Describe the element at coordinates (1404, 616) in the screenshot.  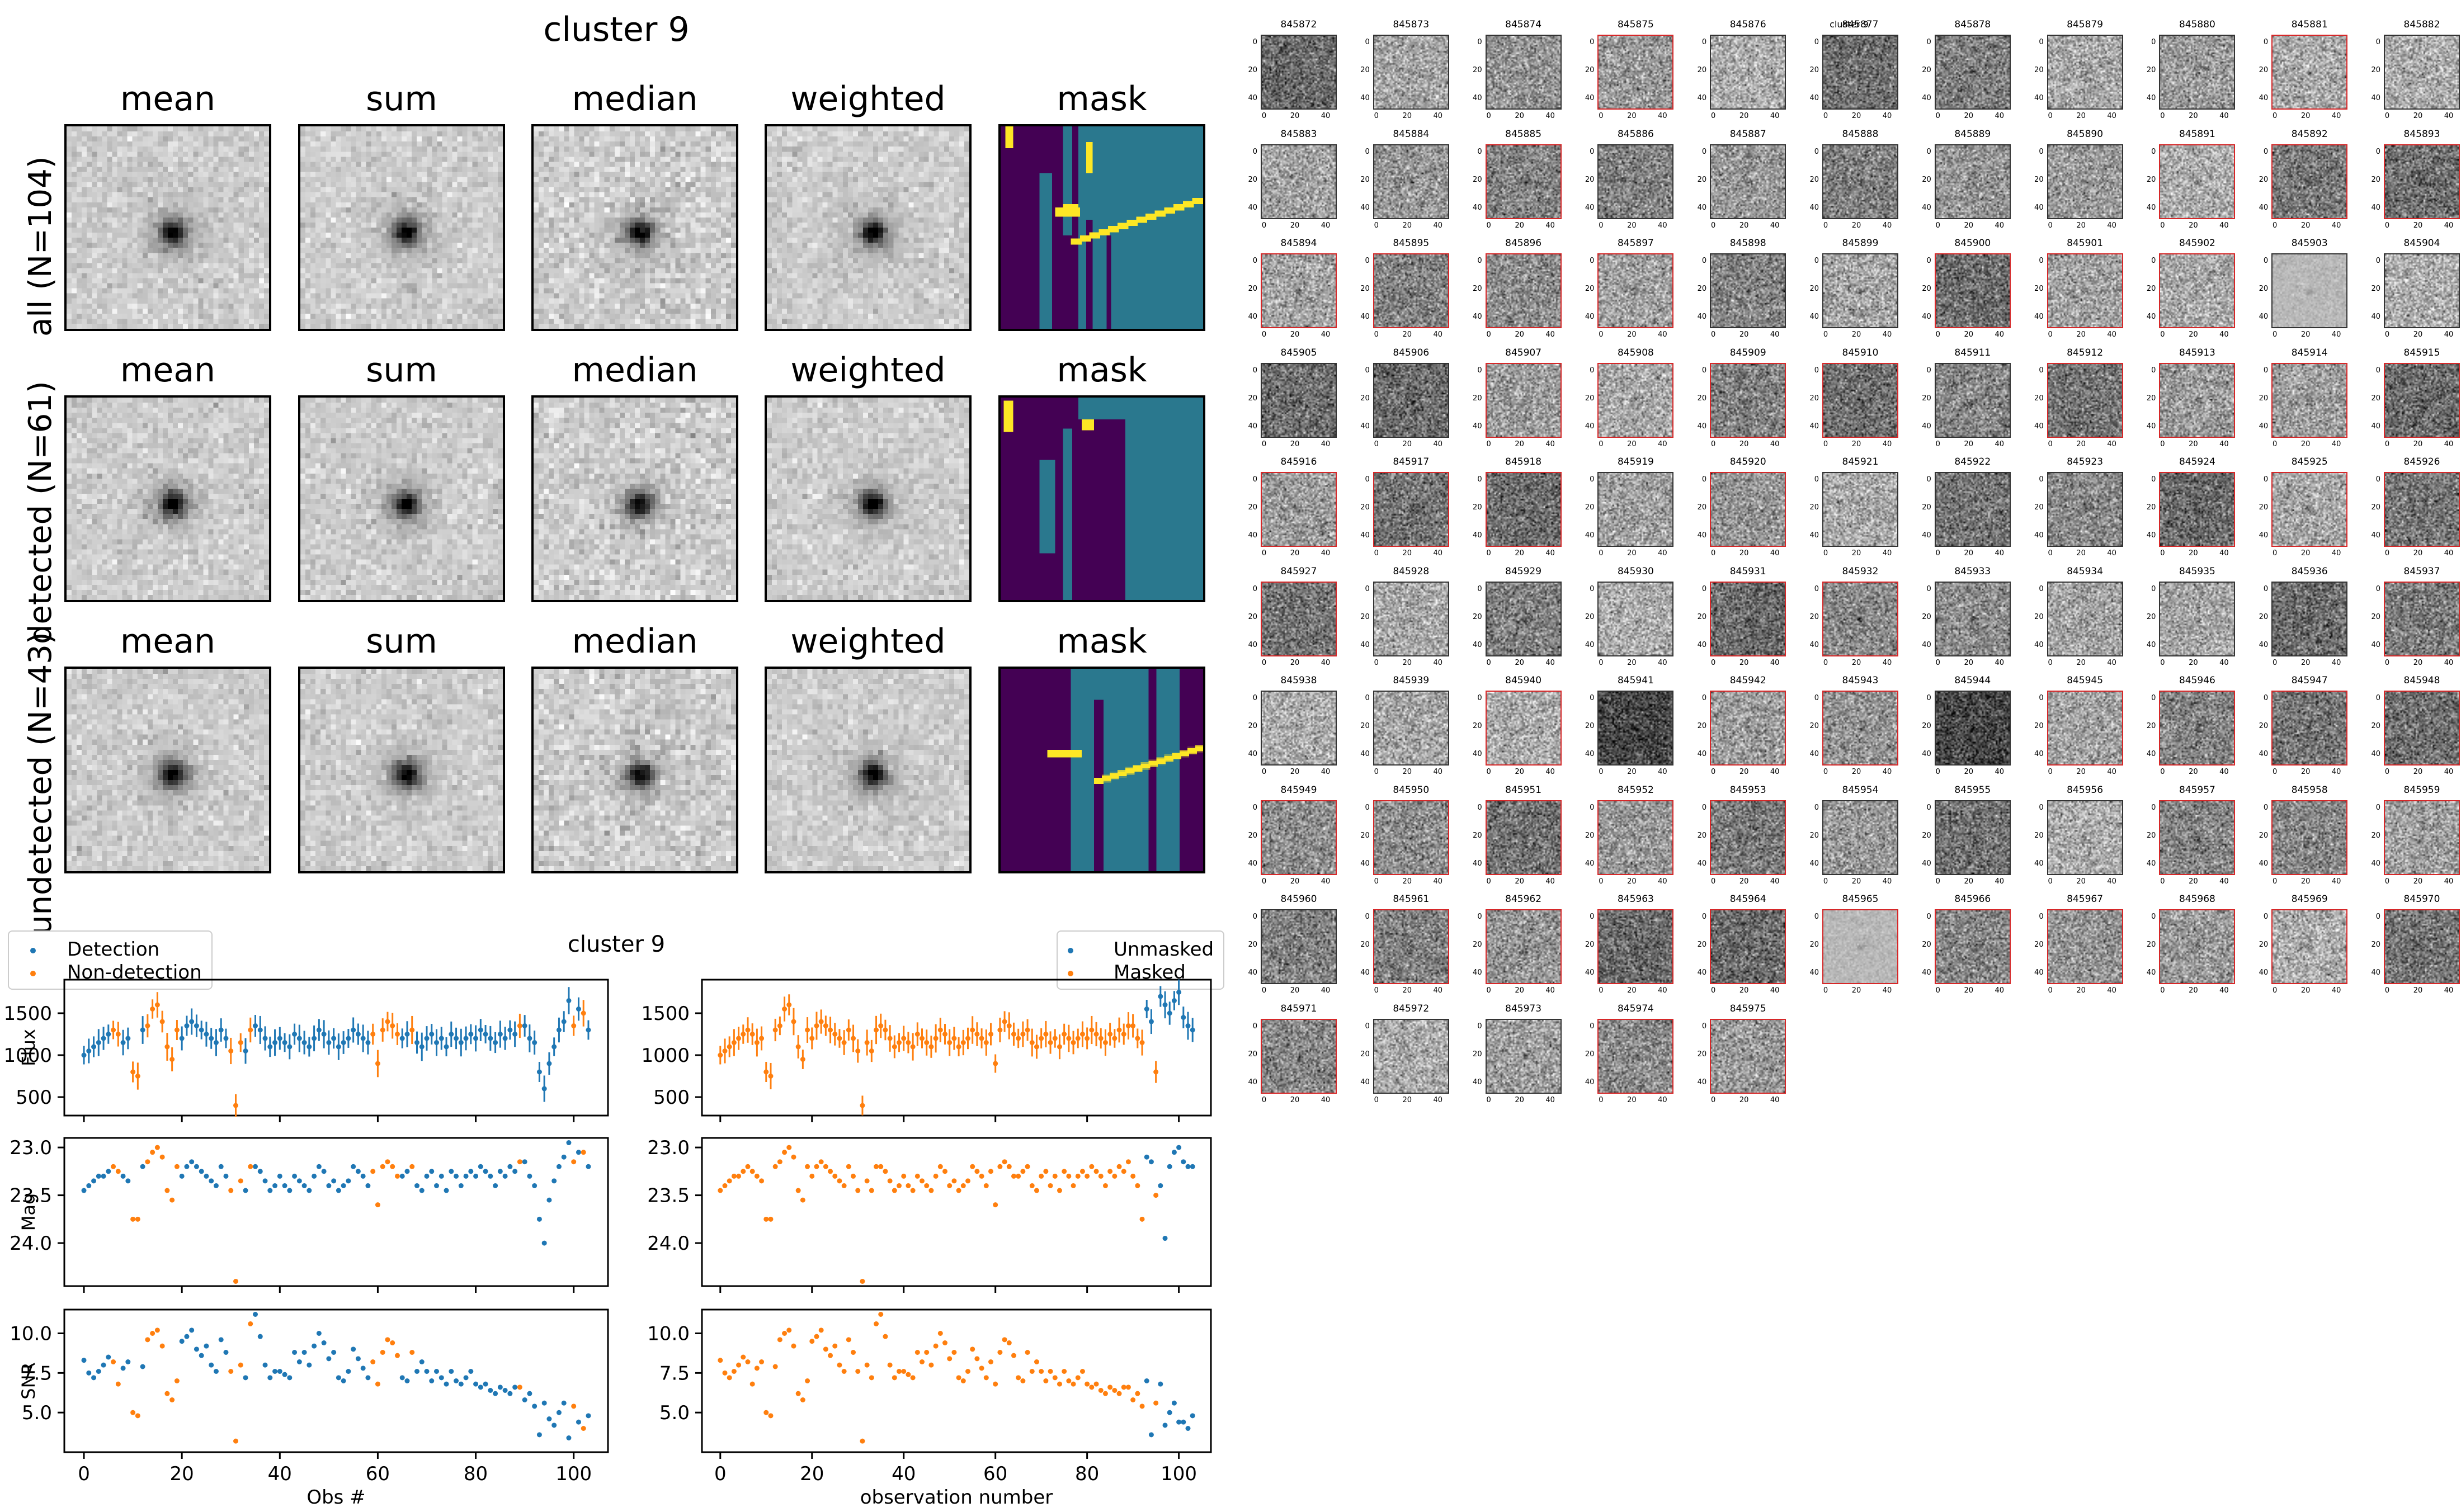
I see `thumbnail-845928: 845928 0 0 20 20 40 40` at that location.